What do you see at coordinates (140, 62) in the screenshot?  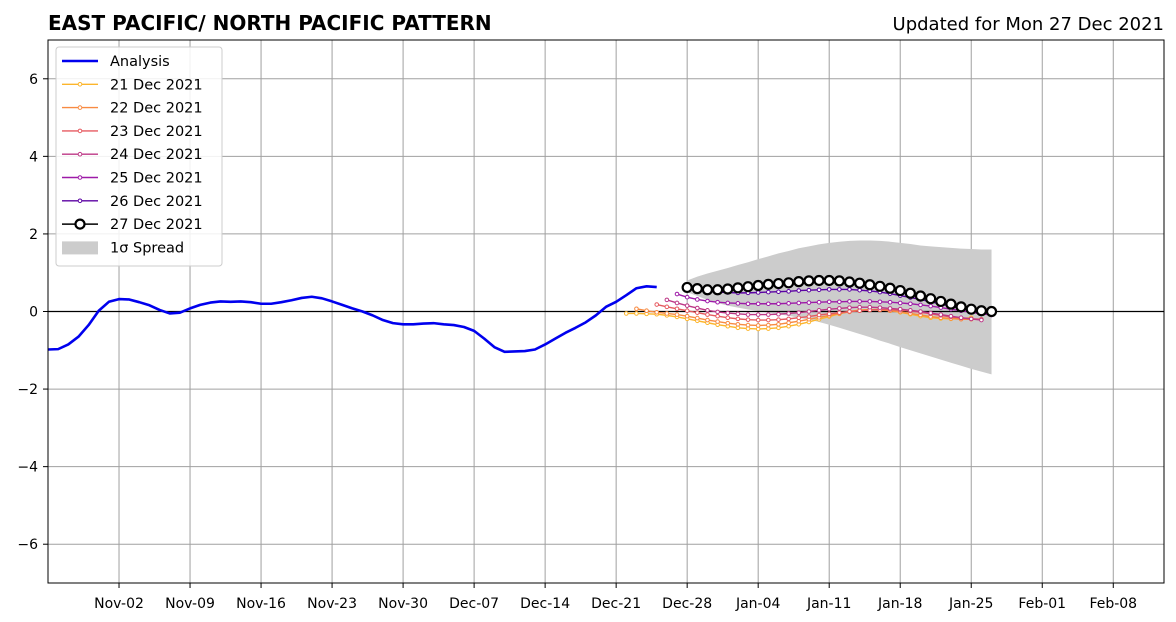 I see `legend-label: Analysis` at bounding box center [140, 62].